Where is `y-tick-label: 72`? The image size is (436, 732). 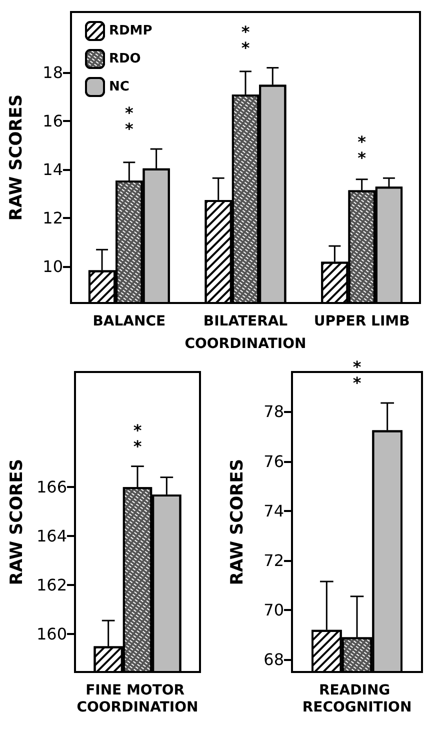 y-tick-label: 72 is located at coordinates (274, 560).